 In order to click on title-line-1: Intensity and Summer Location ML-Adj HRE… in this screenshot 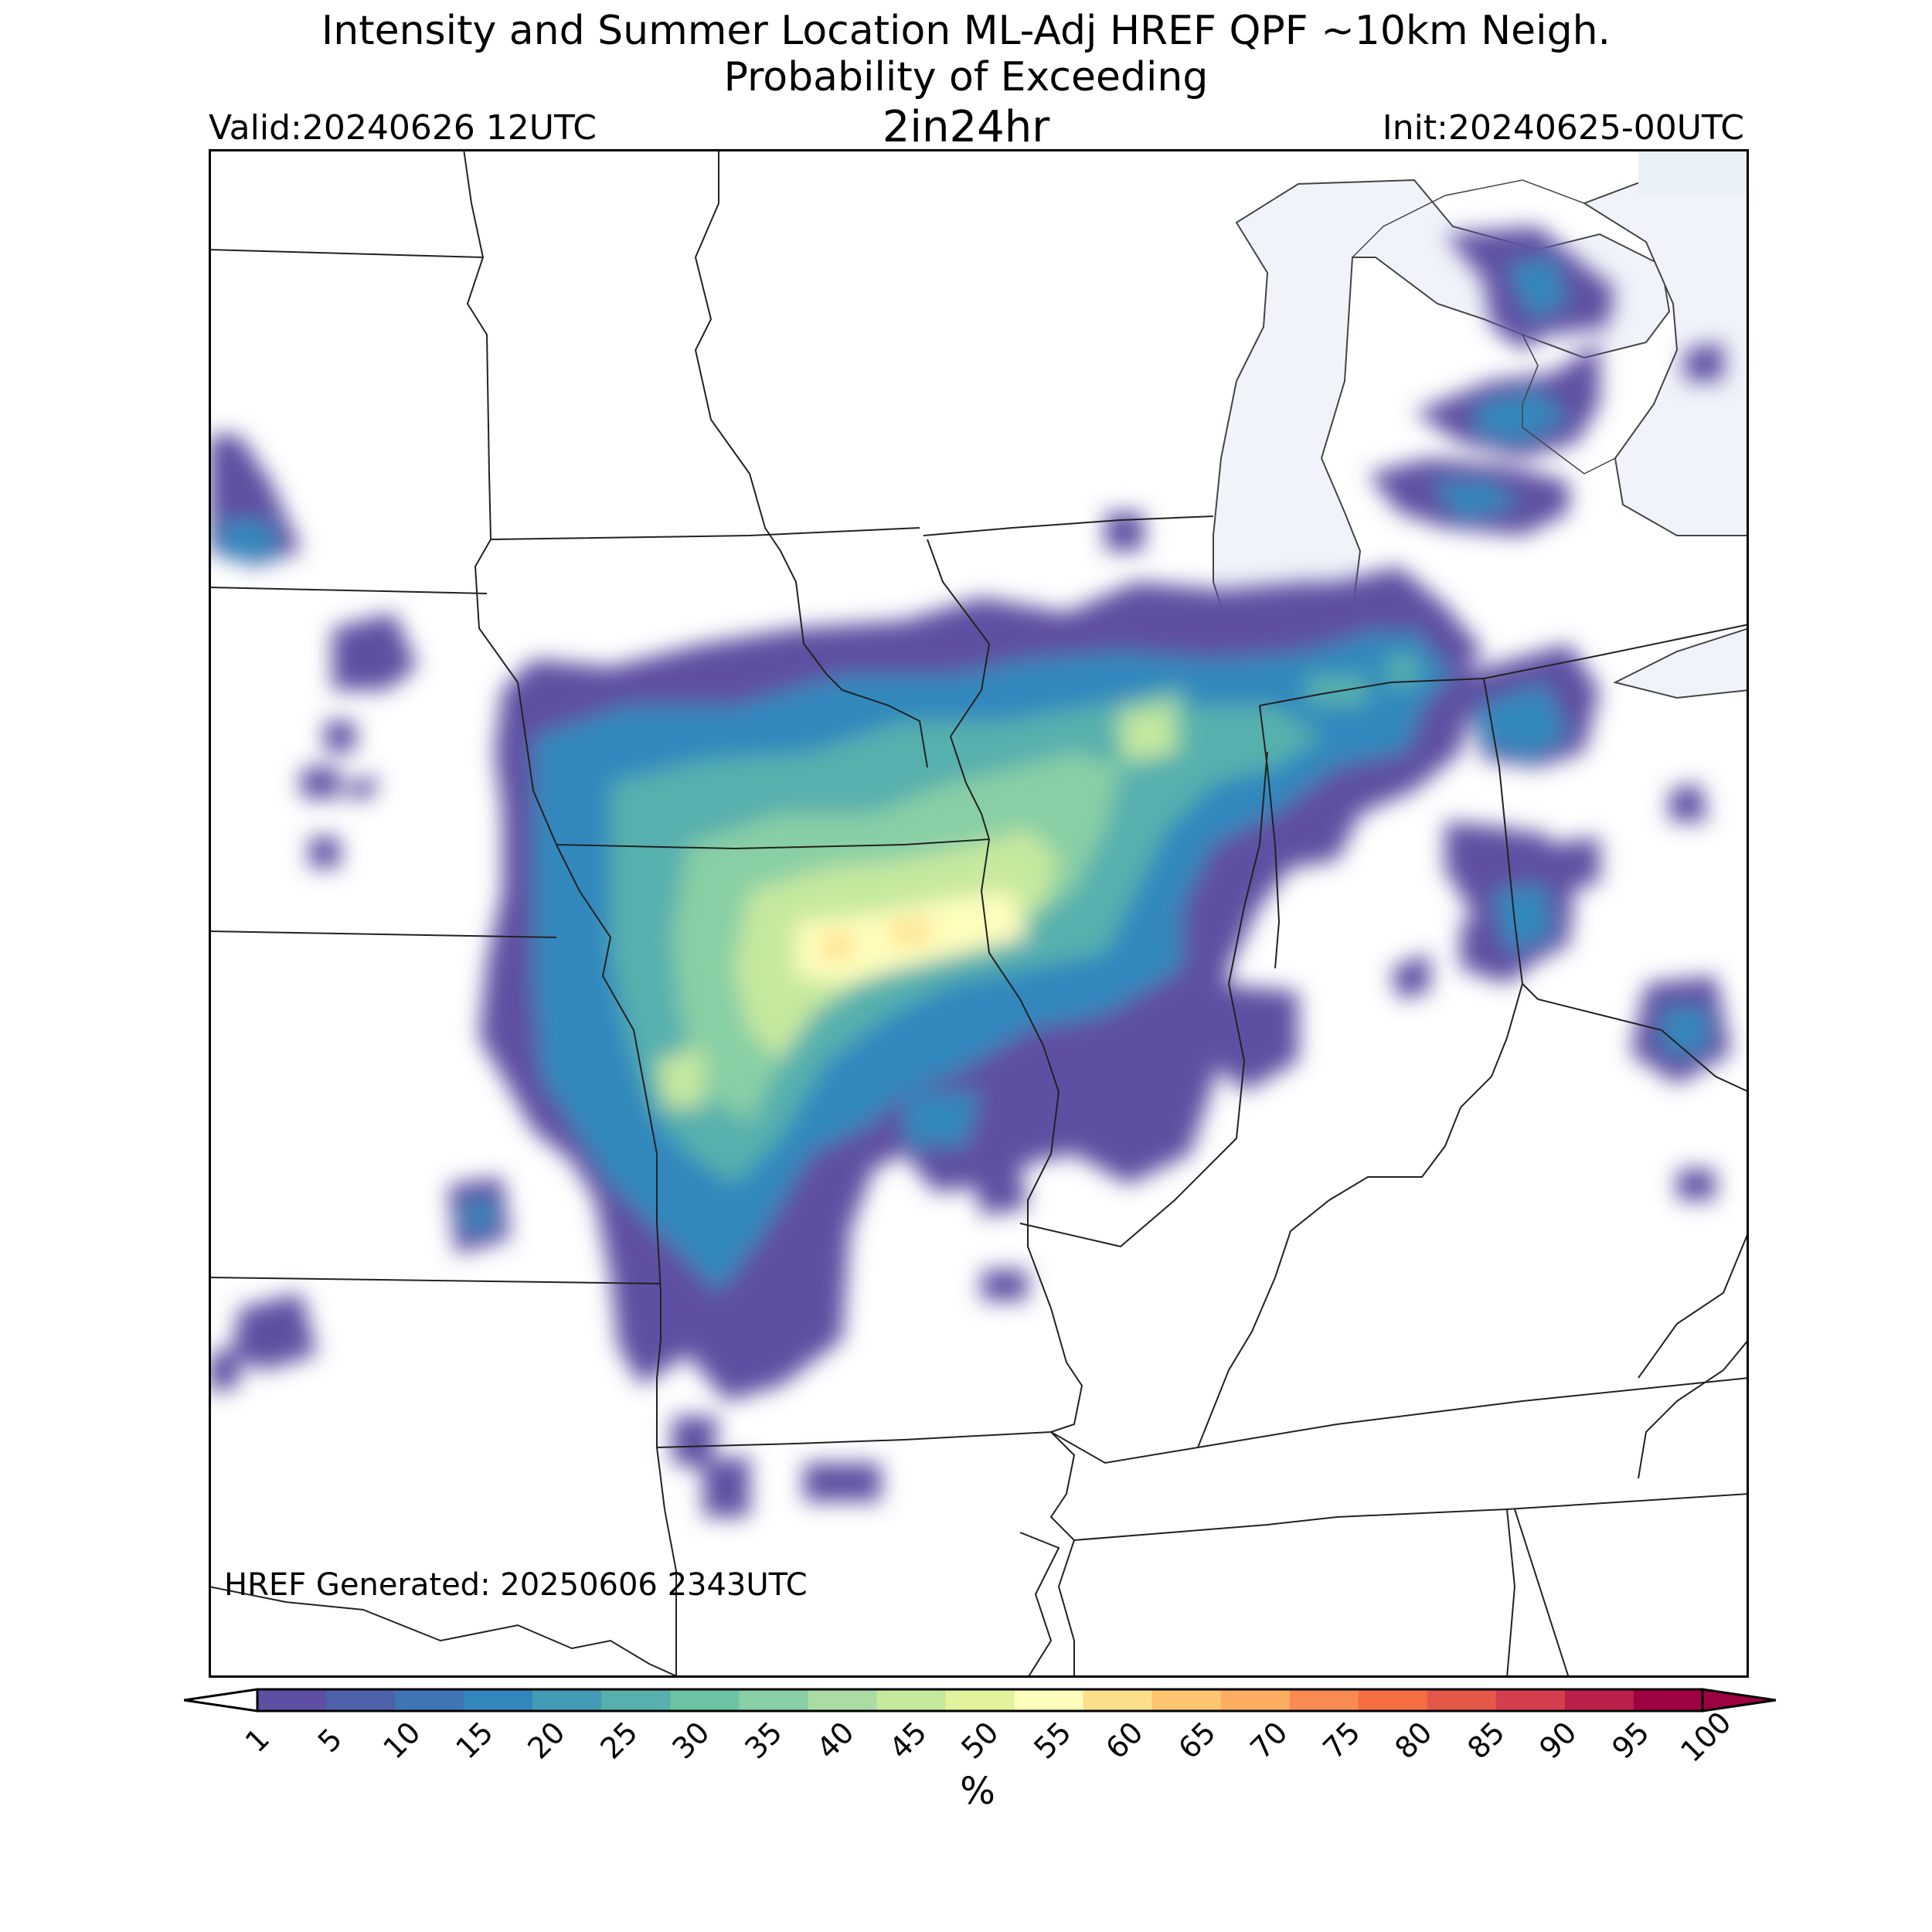, I will do `click(966, 31)`.